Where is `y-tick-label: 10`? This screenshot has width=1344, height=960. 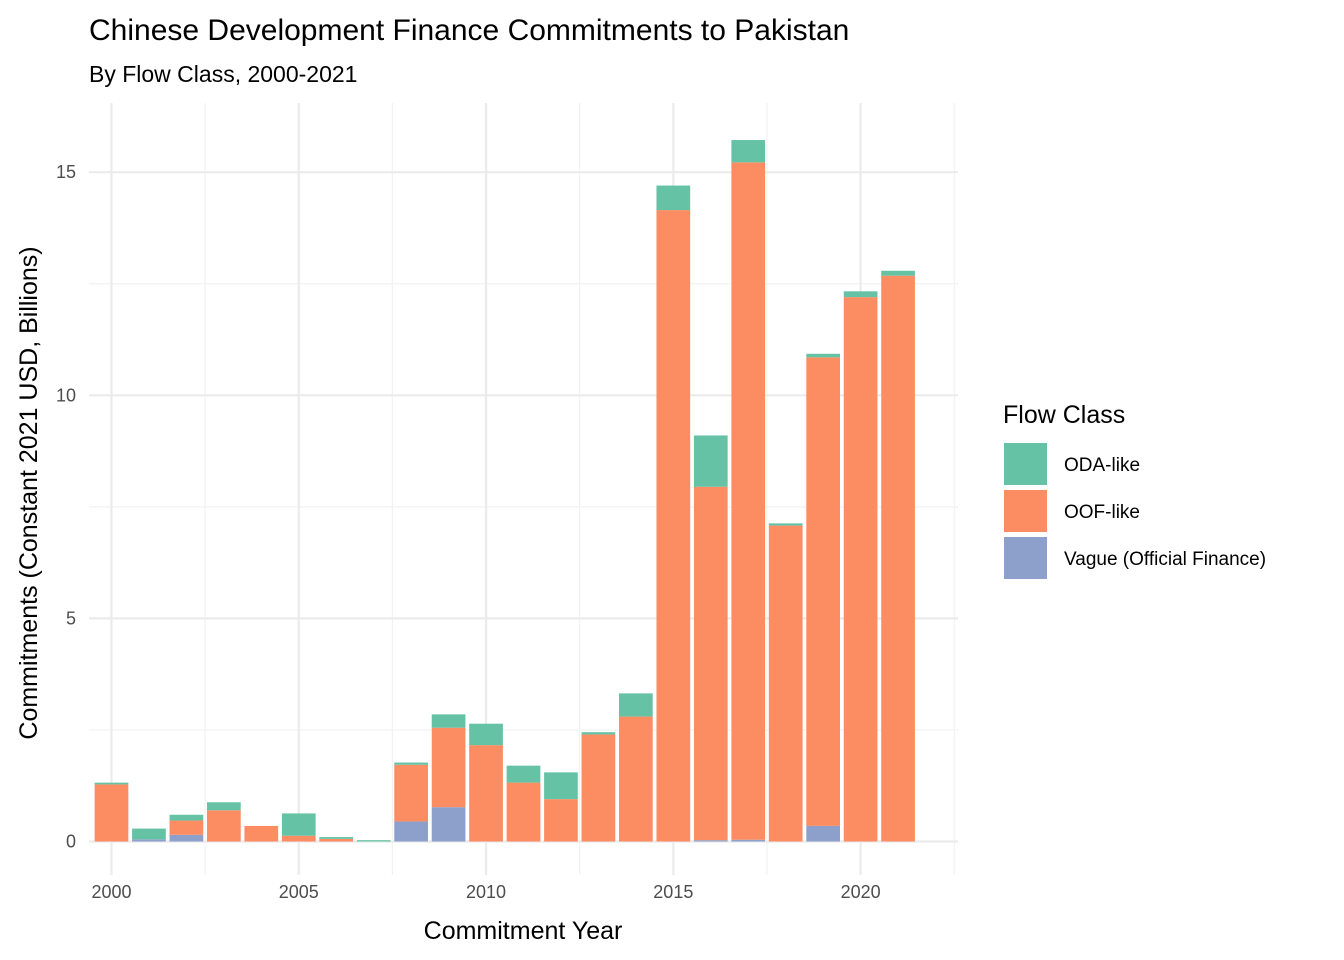 y-tick-label: 10 is located at coordinates (66, 395).